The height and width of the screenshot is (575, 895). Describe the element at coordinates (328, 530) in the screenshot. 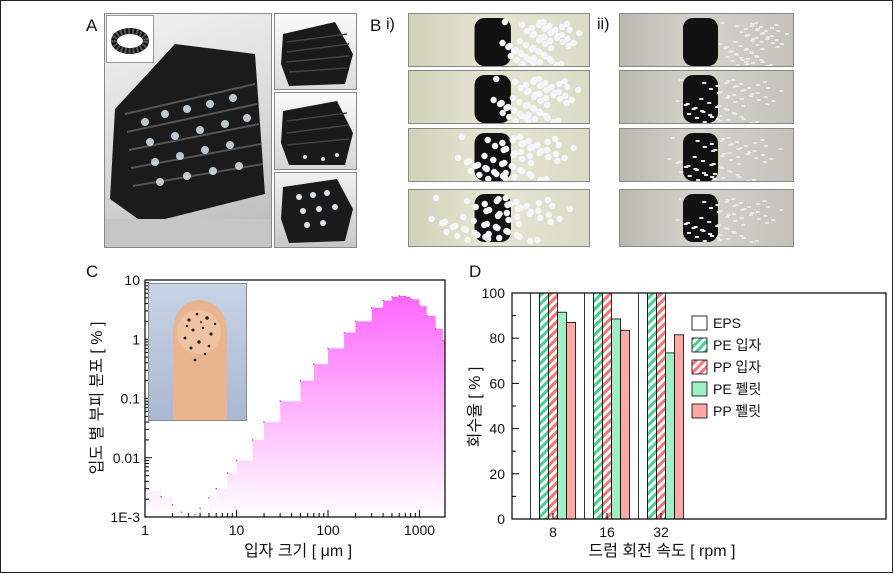

I see `chart-c-x-tick-label: 100` at that location.